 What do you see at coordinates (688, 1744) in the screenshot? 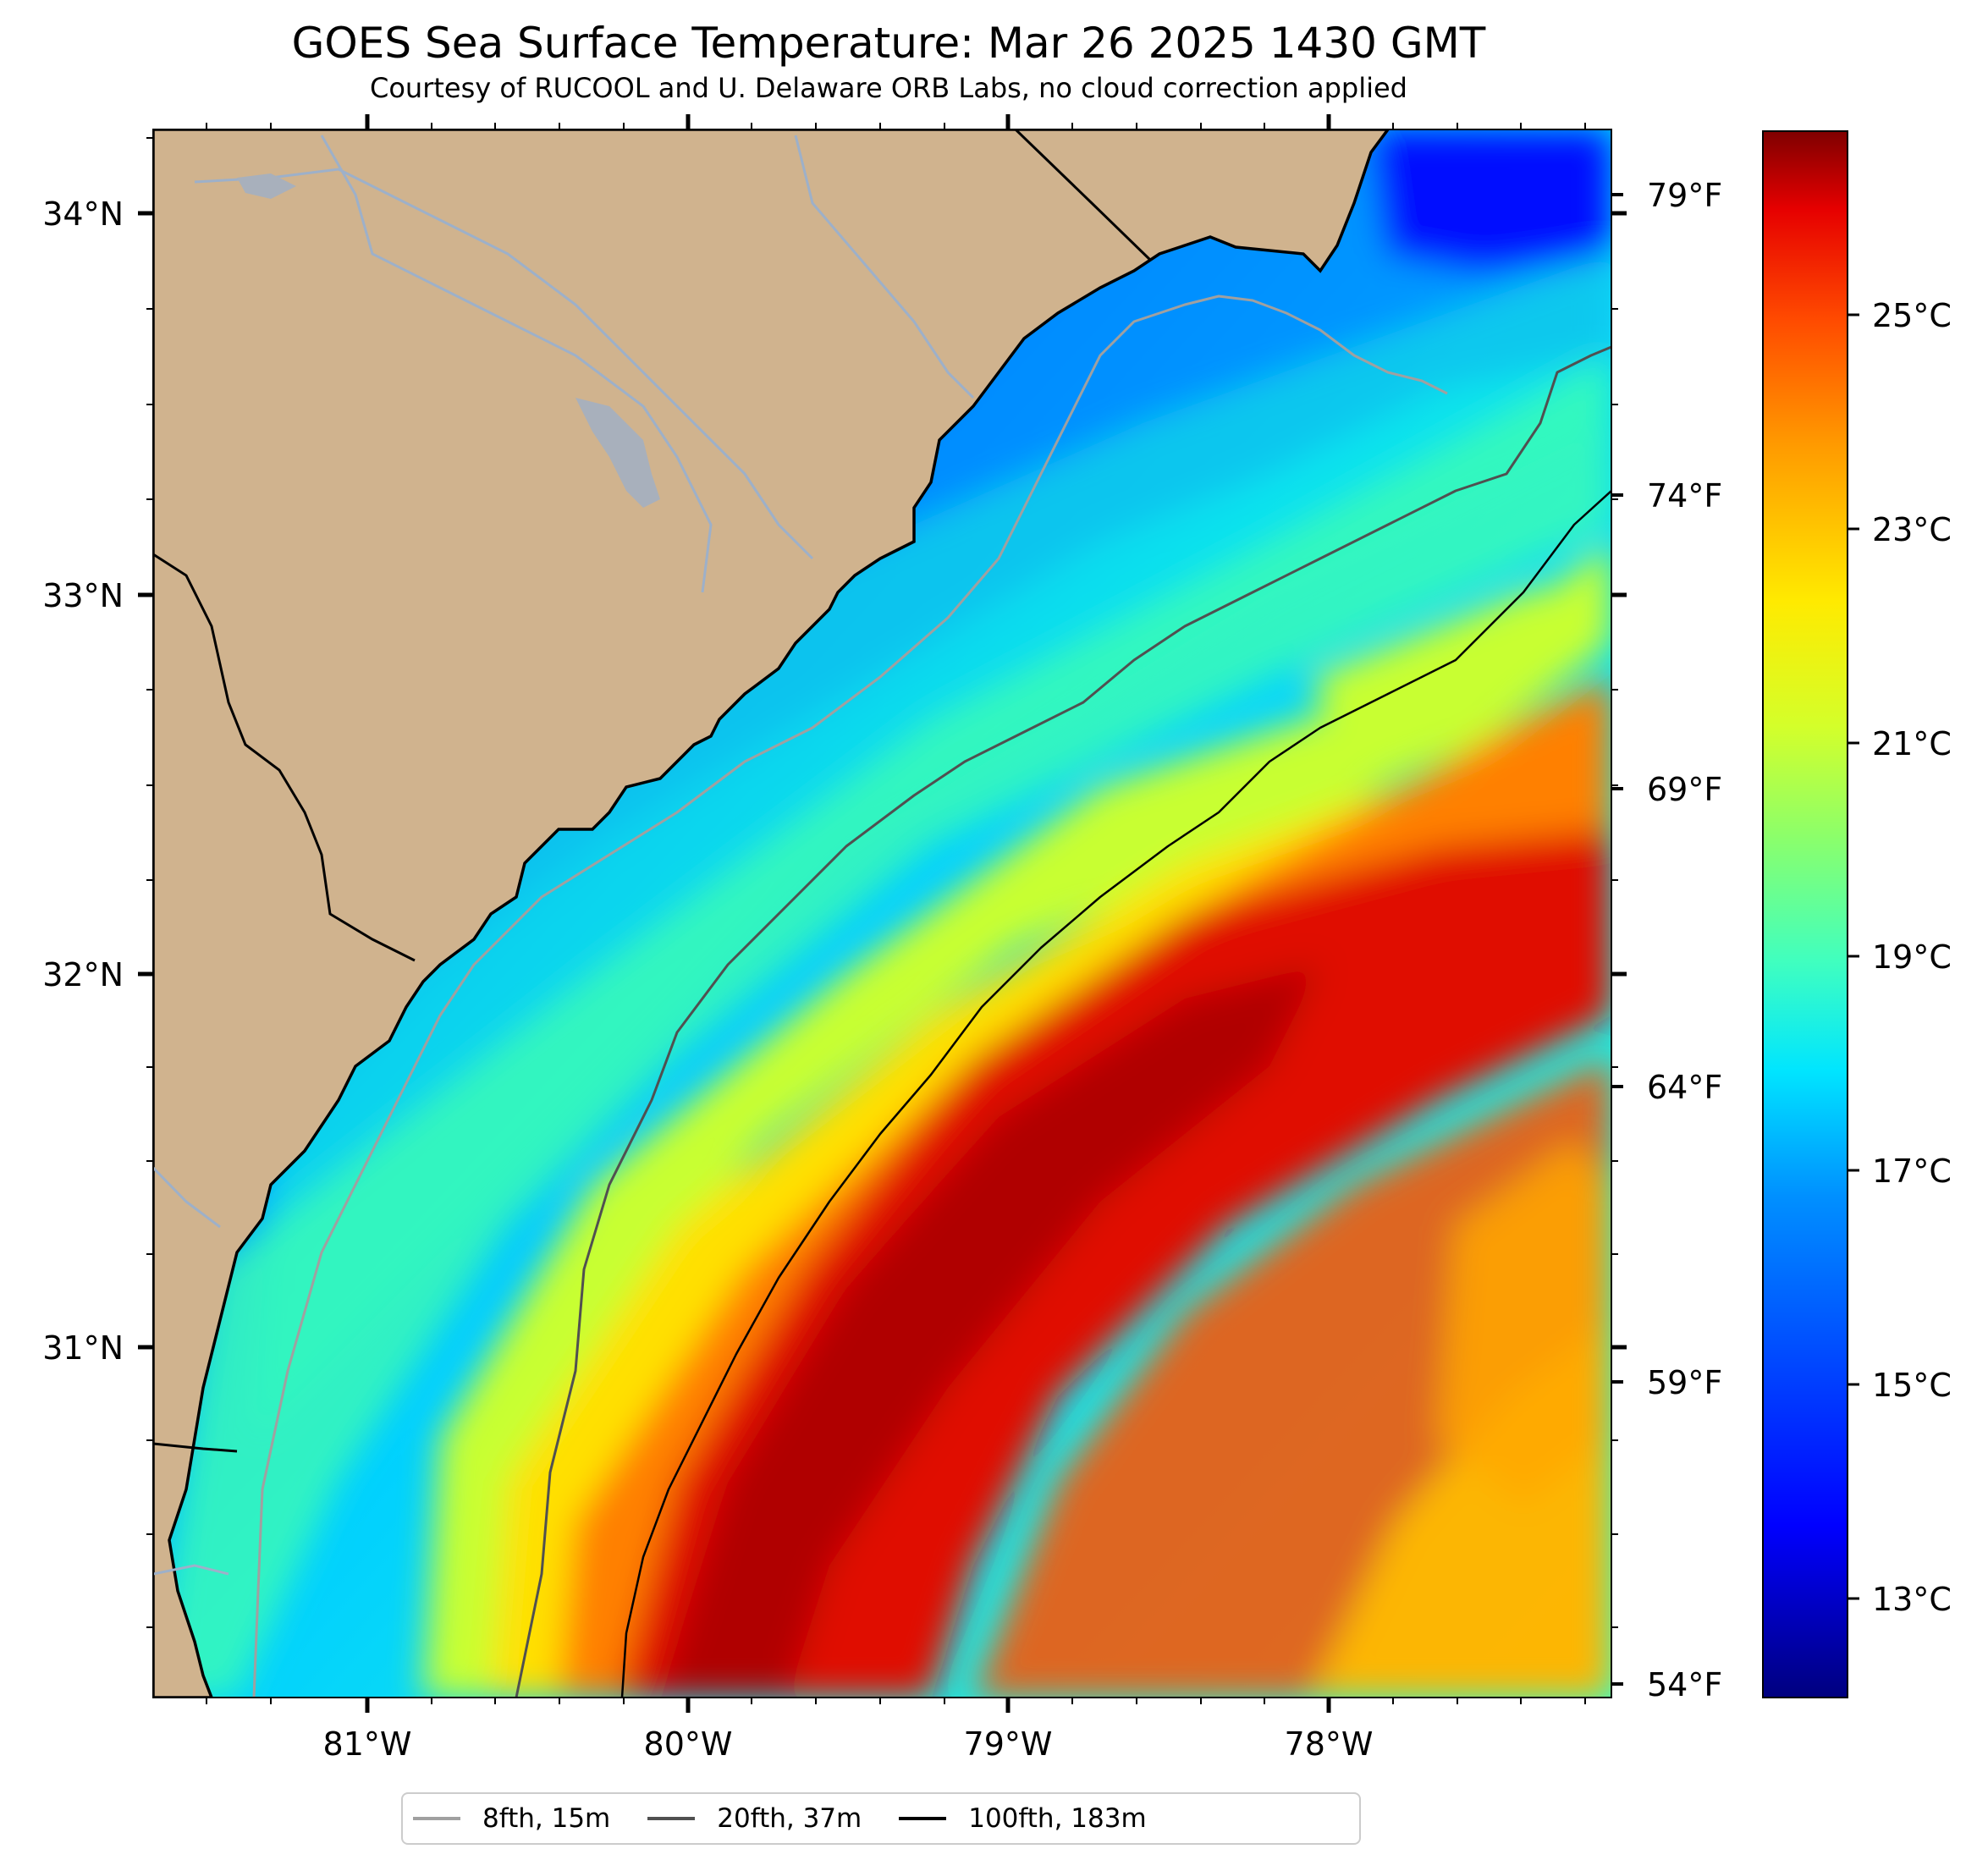
I see `lon-label: 80°W` at bounding box center [688, 1744].